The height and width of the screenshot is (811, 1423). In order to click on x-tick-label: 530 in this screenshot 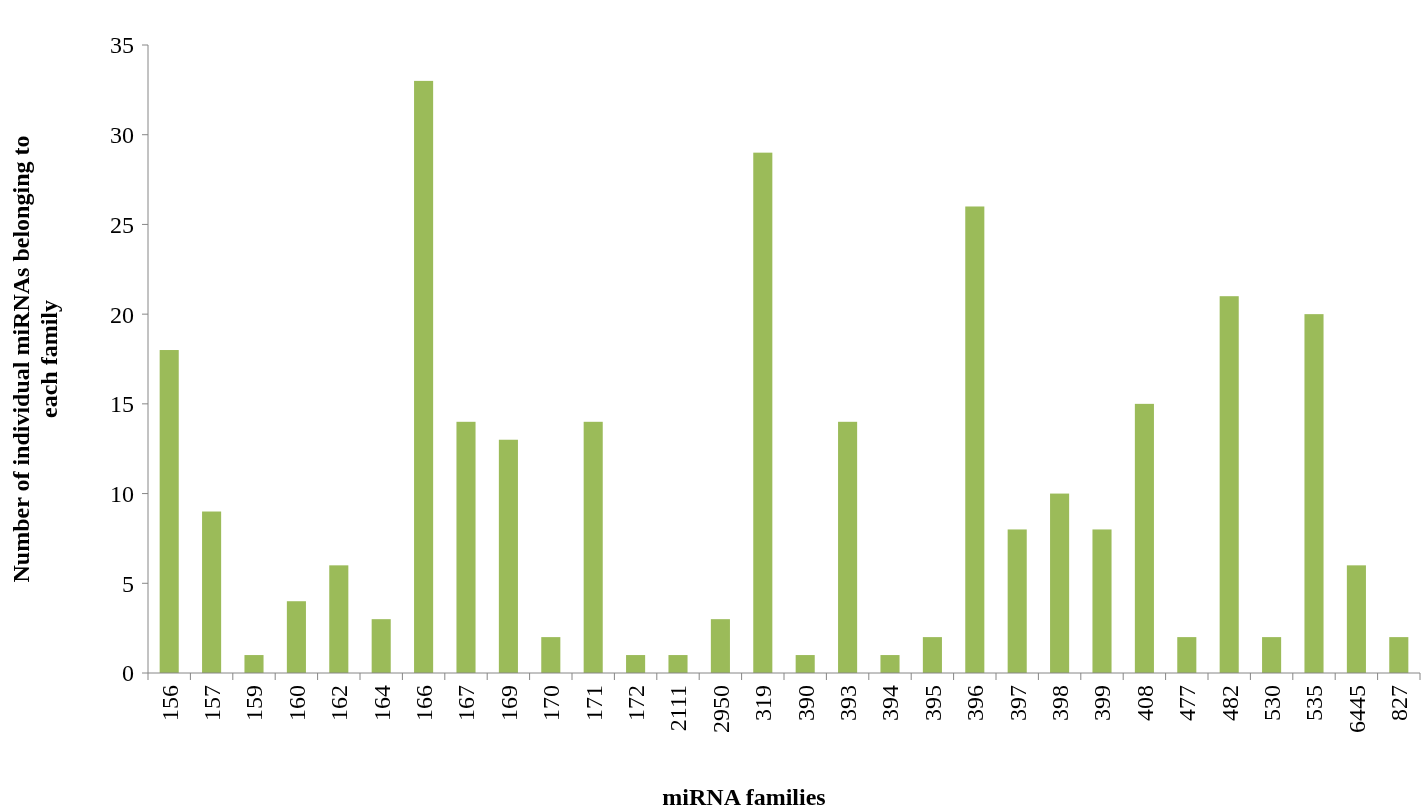, I will do `click(1272, 703)`.